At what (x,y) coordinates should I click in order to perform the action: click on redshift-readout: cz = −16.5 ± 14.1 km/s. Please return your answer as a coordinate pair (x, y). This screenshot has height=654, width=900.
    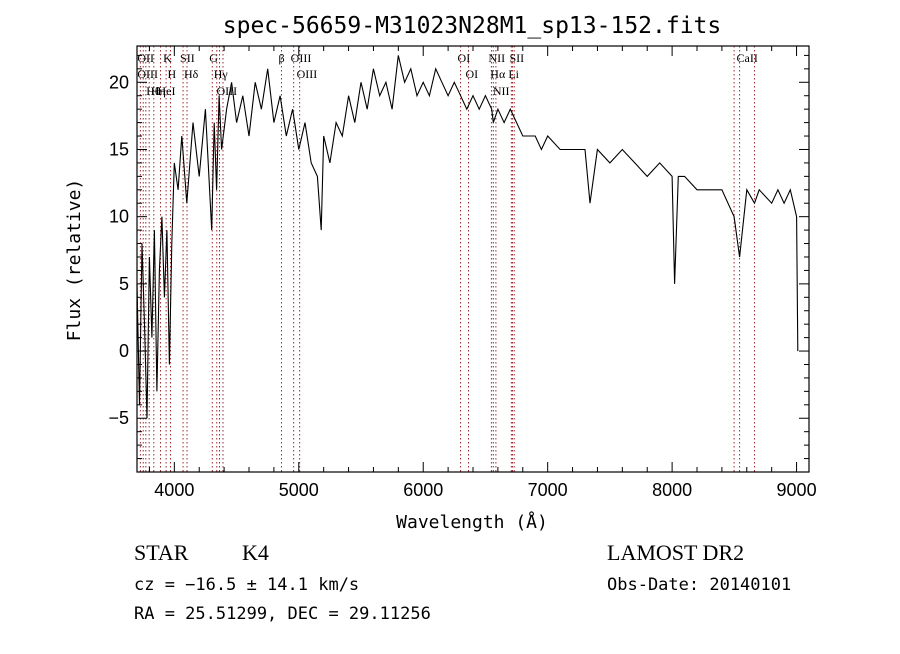
    Looking at the image, I should click on (246, 585).